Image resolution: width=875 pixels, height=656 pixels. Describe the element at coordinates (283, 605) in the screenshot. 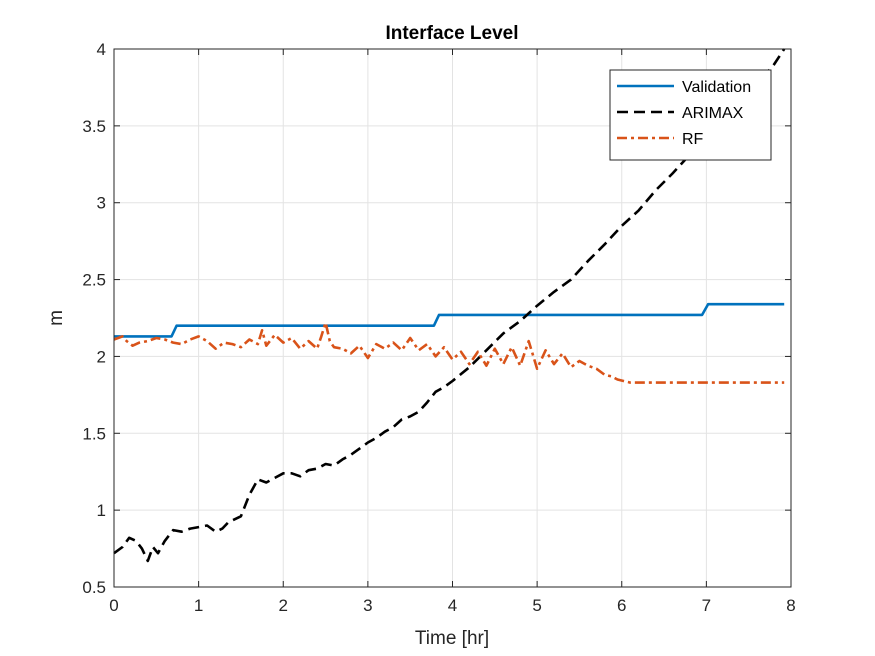

I see `x-tick-label: 2` at that location.